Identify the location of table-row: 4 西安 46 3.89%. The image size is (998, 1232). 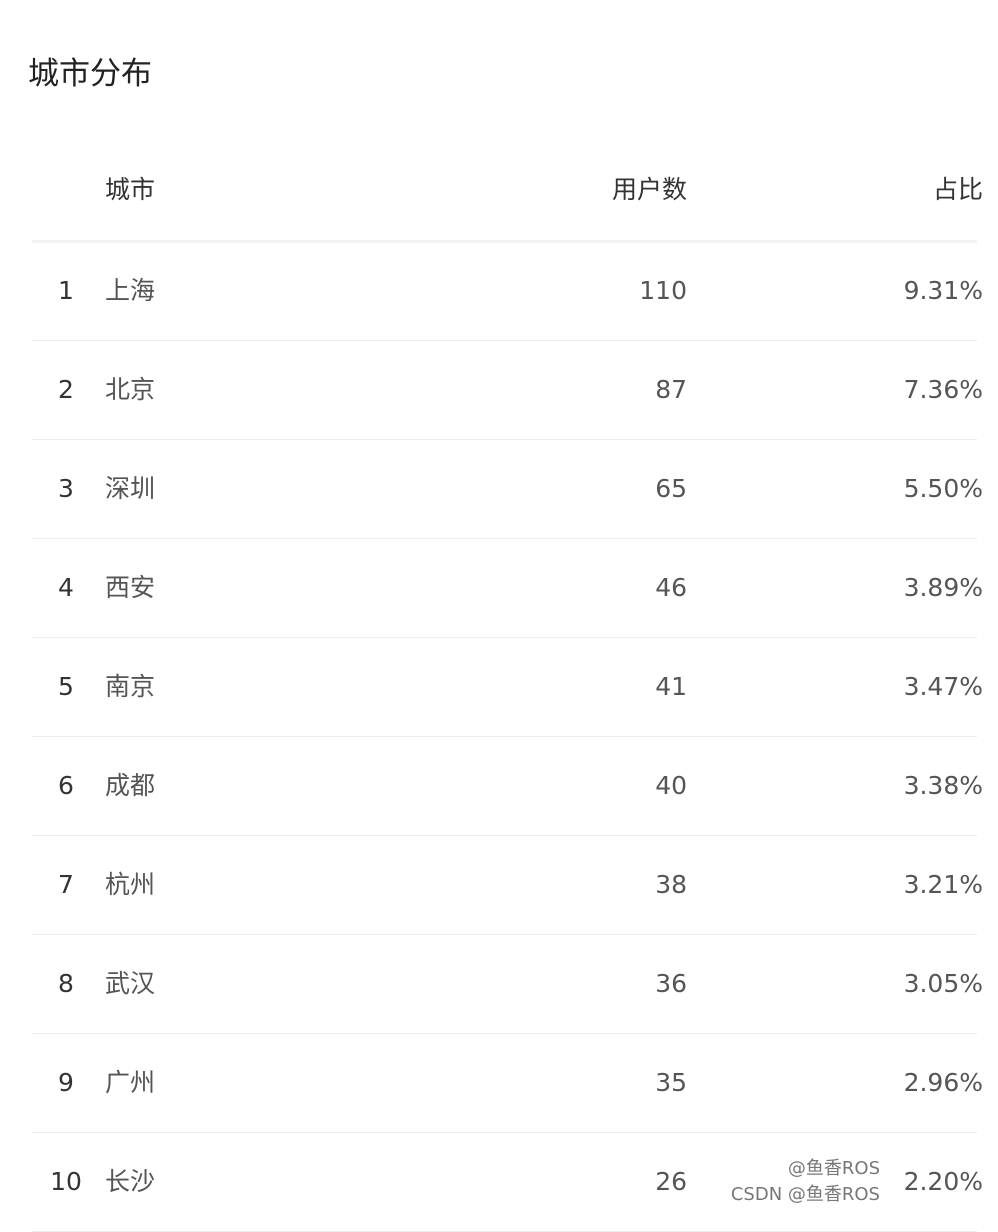
(507, 588).